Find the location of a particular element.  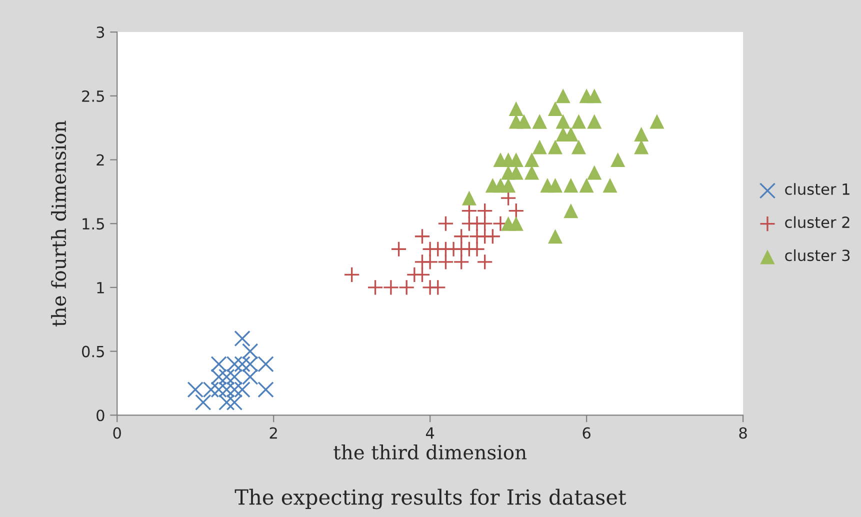

y-tick-label: 0 is located at coordinates (100, 416).